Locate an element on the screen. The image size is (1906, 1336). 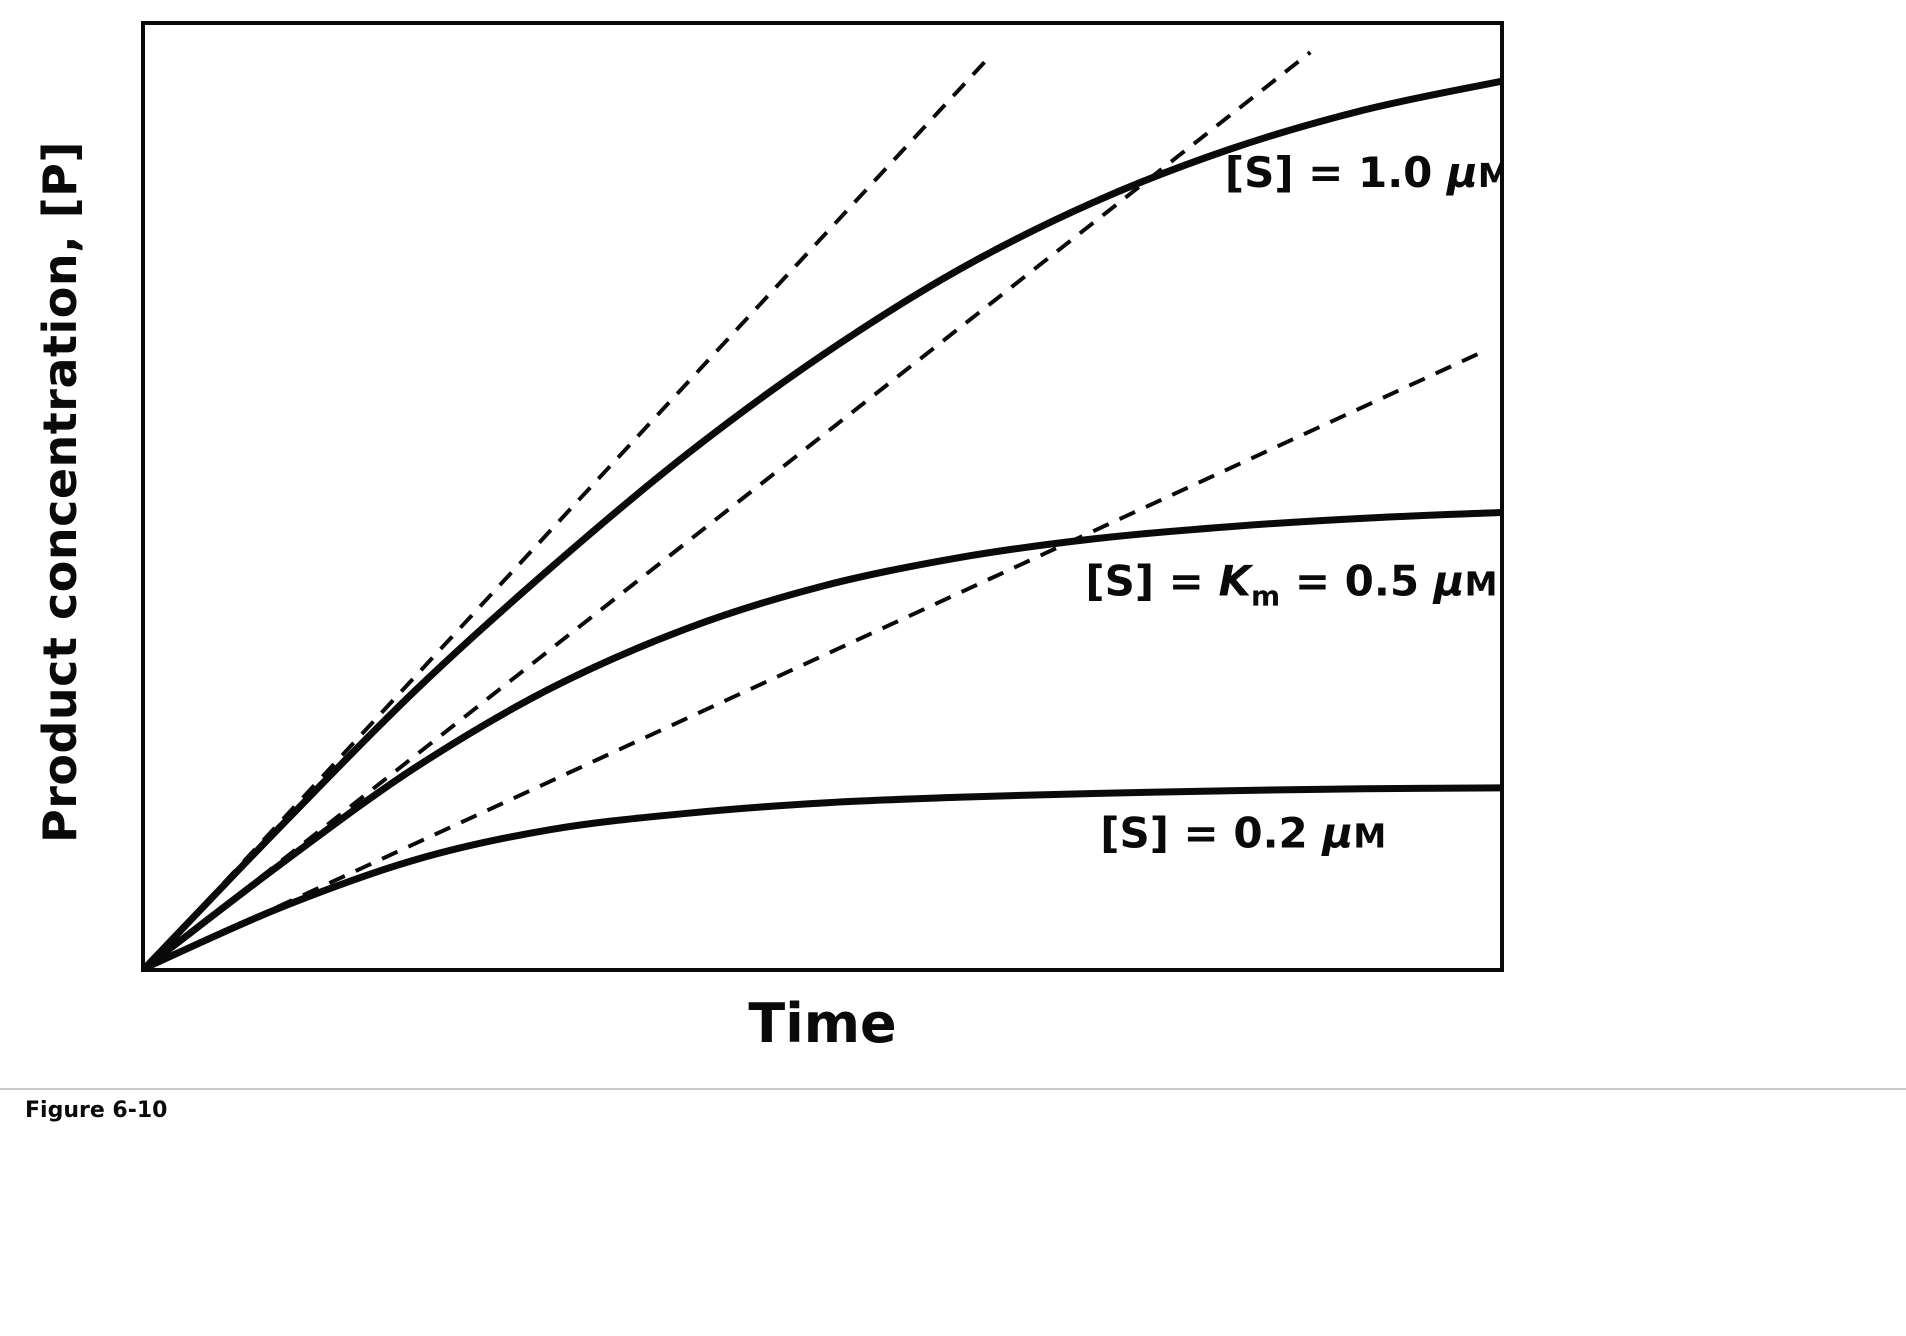
y-axis-label: Product concentration, [P] is located at coordinates (60, 492).